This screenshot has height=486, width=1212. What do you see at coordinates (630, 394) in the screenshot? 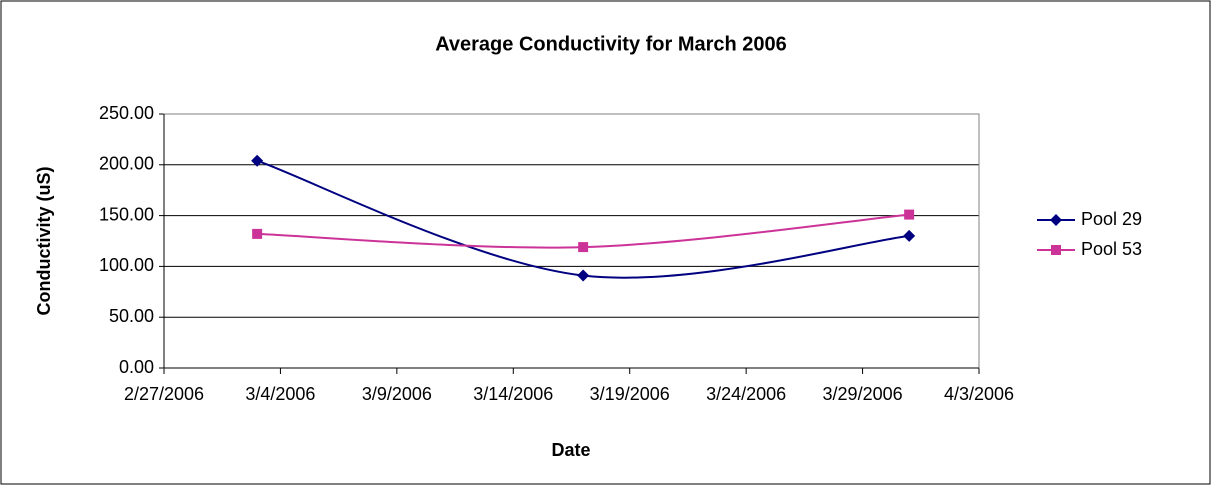
I see `x-tick-label: 3/19/2006` at bounding box center [630, 394].